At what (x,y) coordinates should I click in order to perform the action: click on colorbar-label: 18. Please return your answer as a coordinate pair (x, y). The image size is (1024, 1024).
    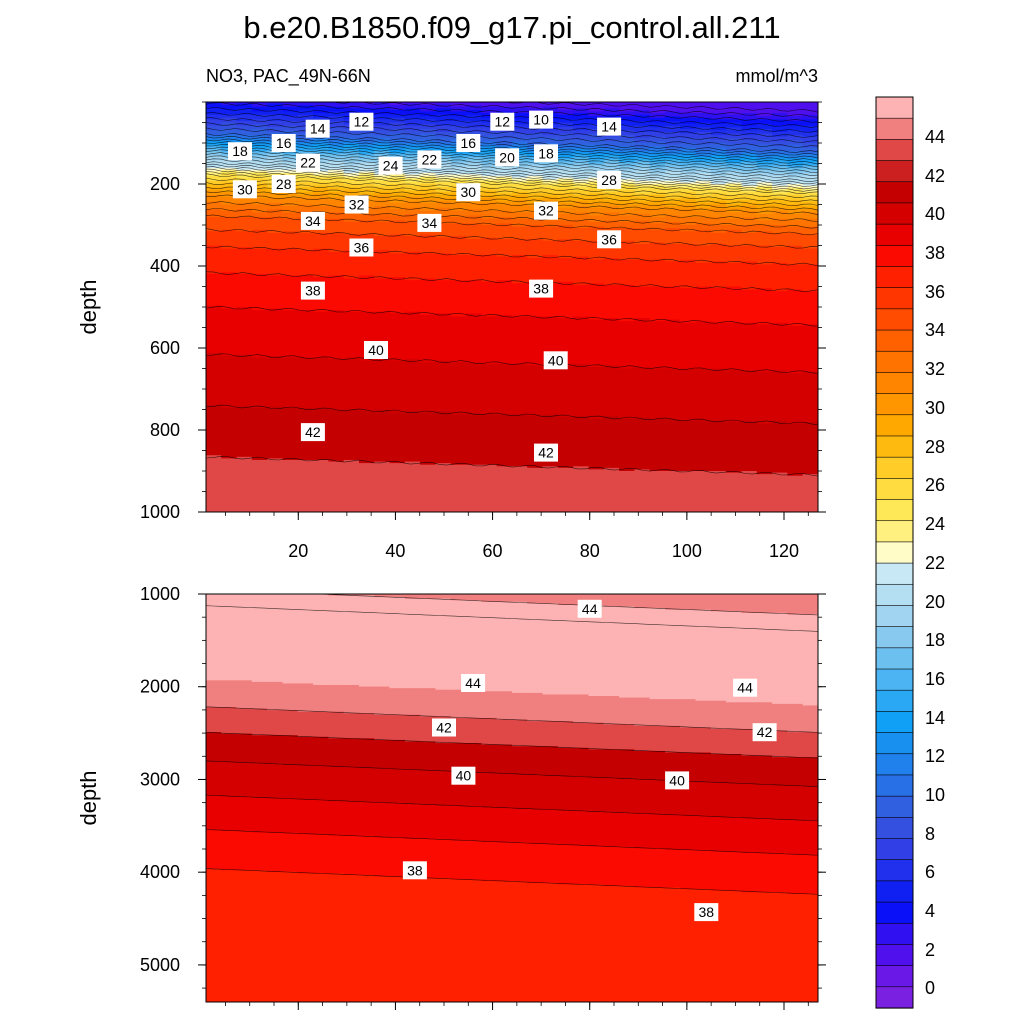
    Looking at the image, I should click on (935, 640).